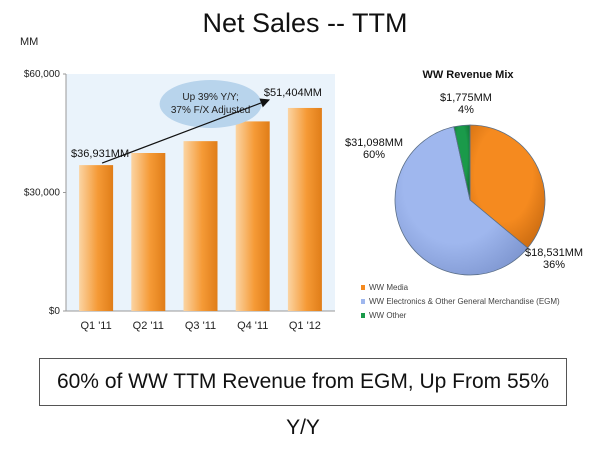 Image resolution: width=610 pixels, height=451 pixels. I want to click on slice-value-label: $31,098MM, so click(374, 143).